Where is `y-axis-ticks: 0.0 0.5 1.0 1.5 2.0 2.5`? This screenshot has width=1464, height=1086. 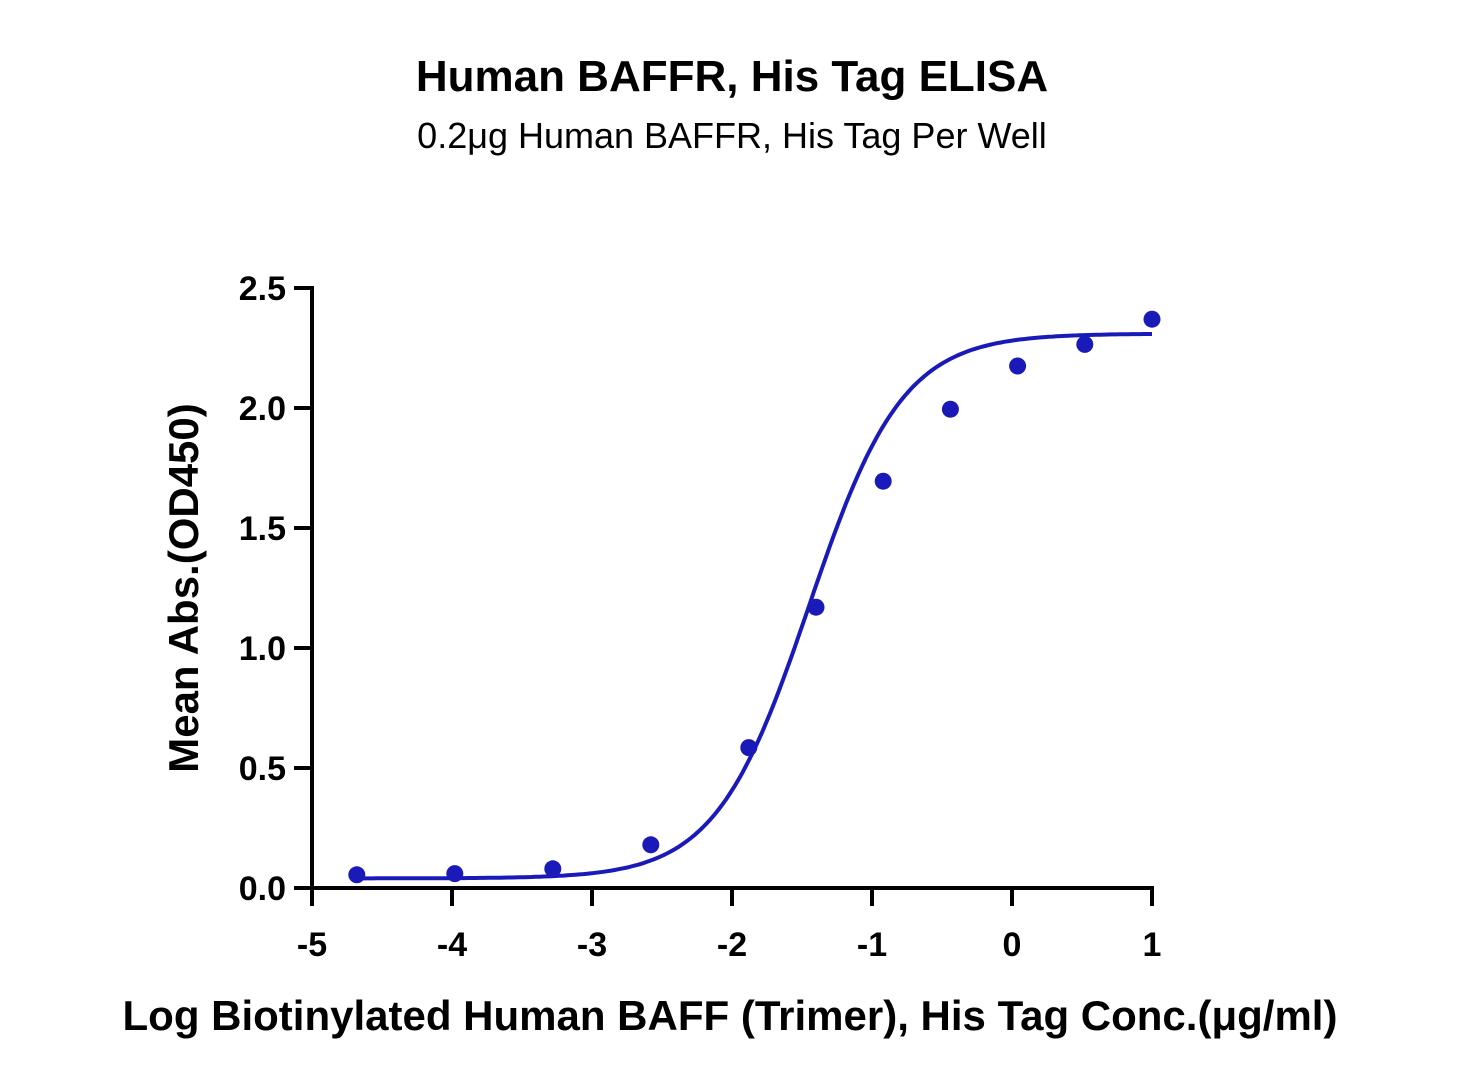
y-axis-ticks: 0.0 0.5 1.0 1.5 2.0 2.5 is located at coordinates (275, 589).